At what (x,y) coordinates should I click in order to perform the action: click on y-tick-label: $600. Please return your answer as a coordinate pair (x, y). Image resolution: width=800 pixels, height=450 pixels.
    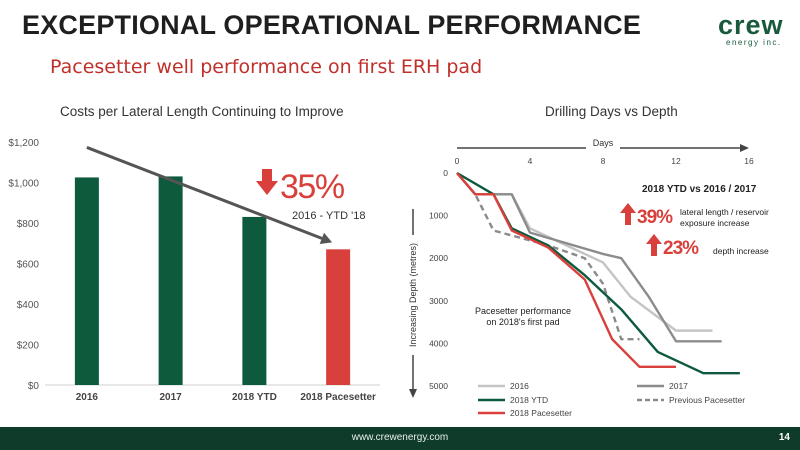
    Looking at the image, I should click on (28, 265).